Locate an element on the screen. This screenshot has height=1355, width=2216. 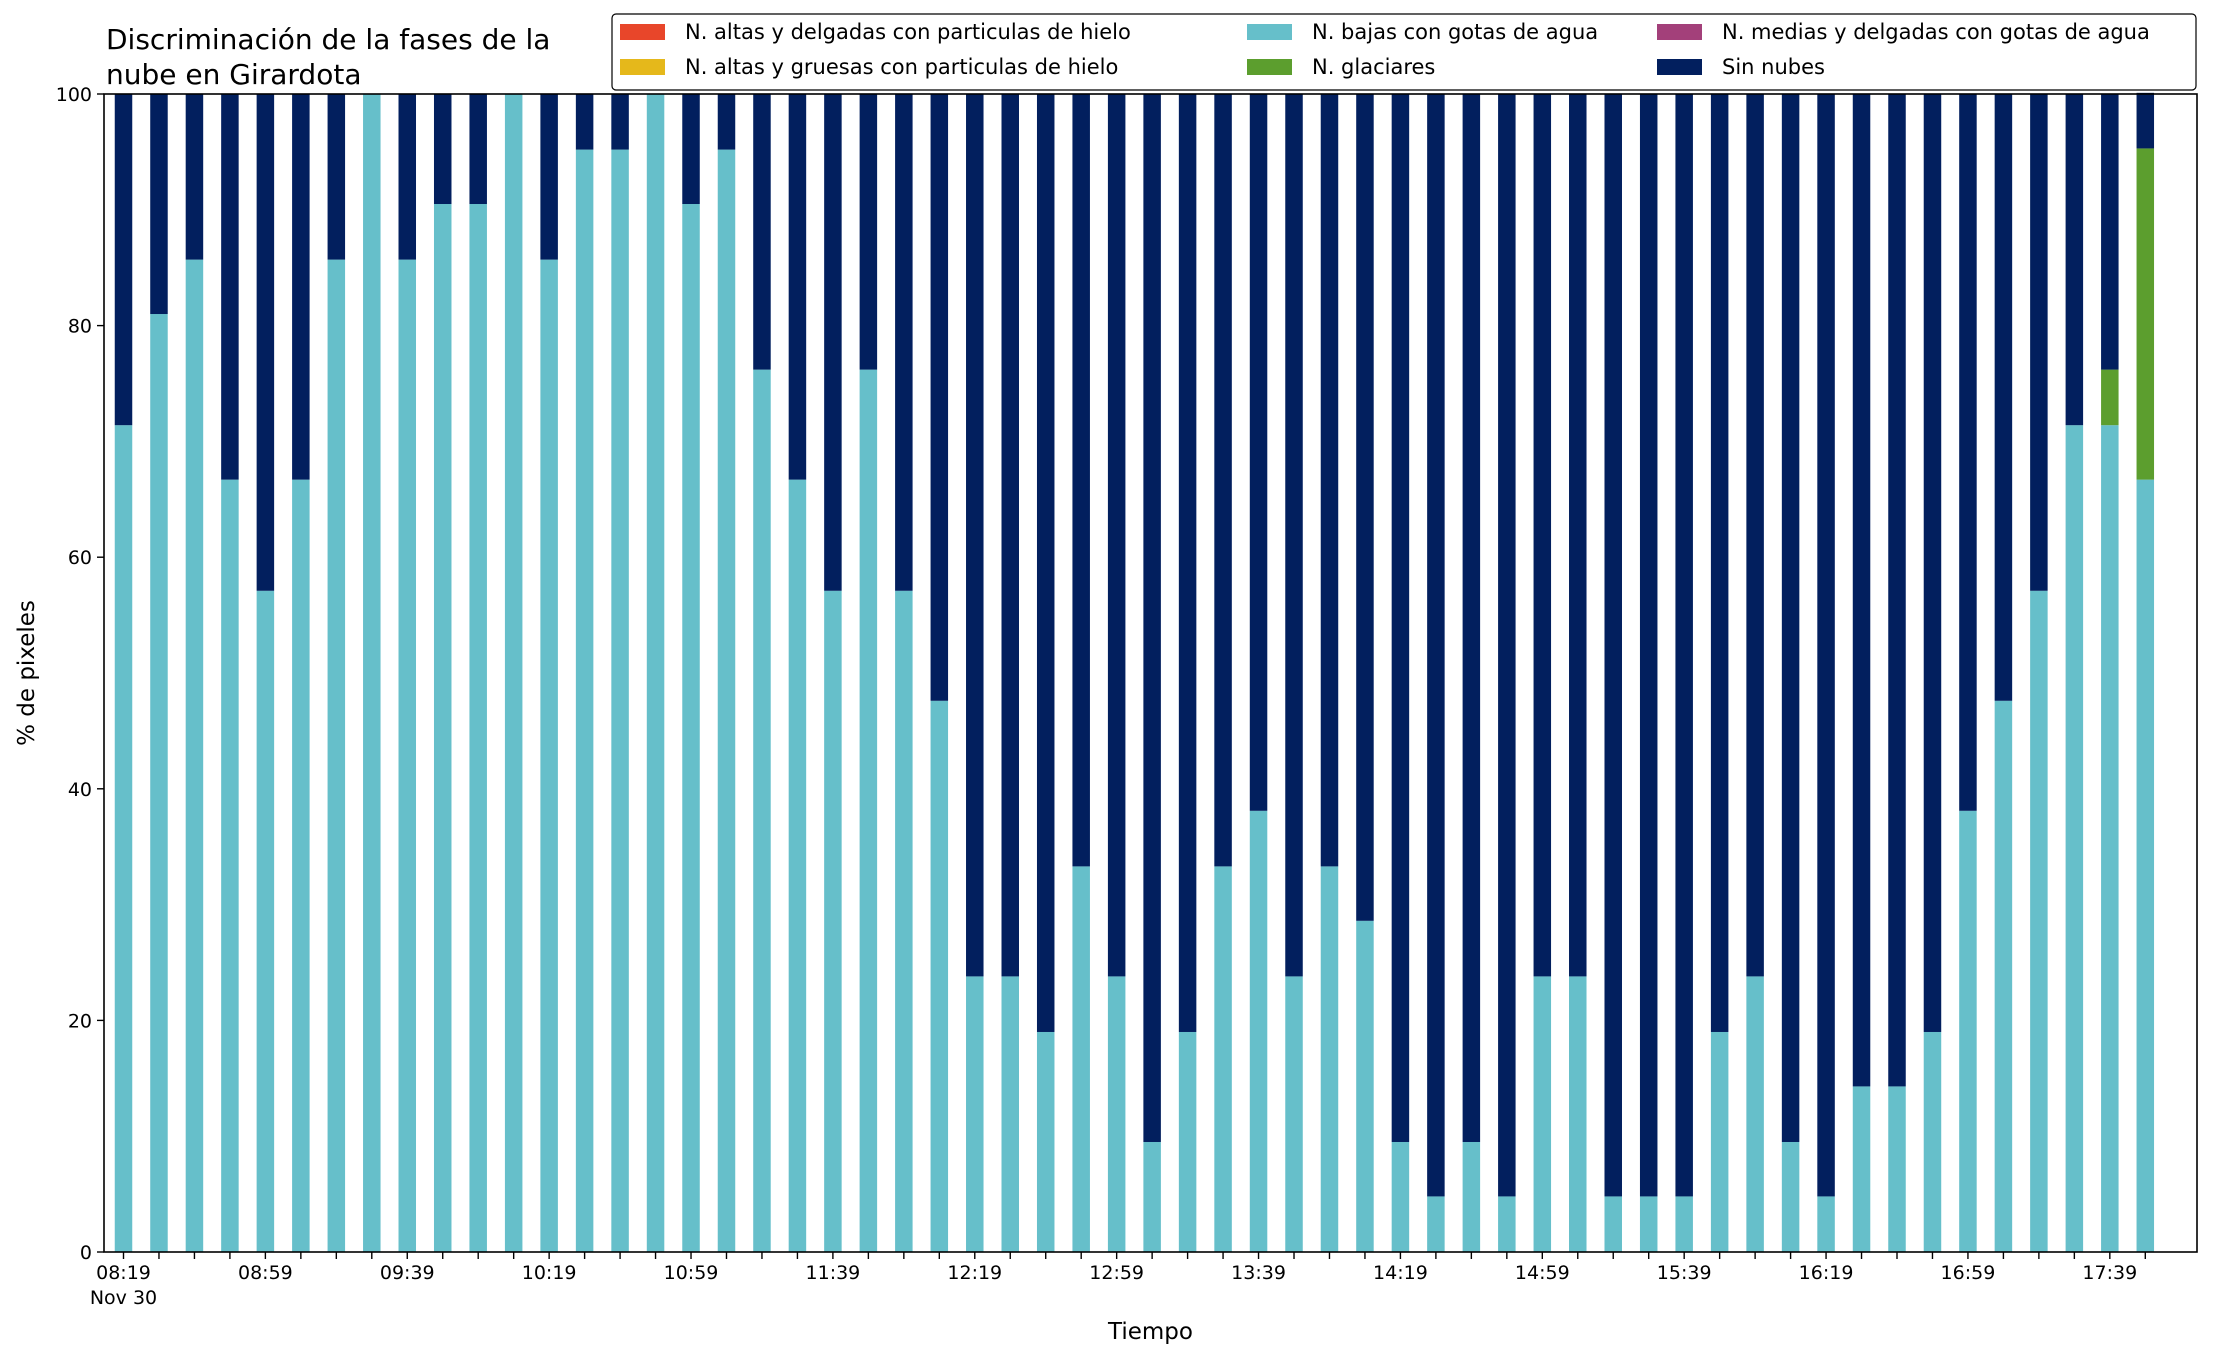
bar-segment-2-09:49 is located at coordinates (442, 728).